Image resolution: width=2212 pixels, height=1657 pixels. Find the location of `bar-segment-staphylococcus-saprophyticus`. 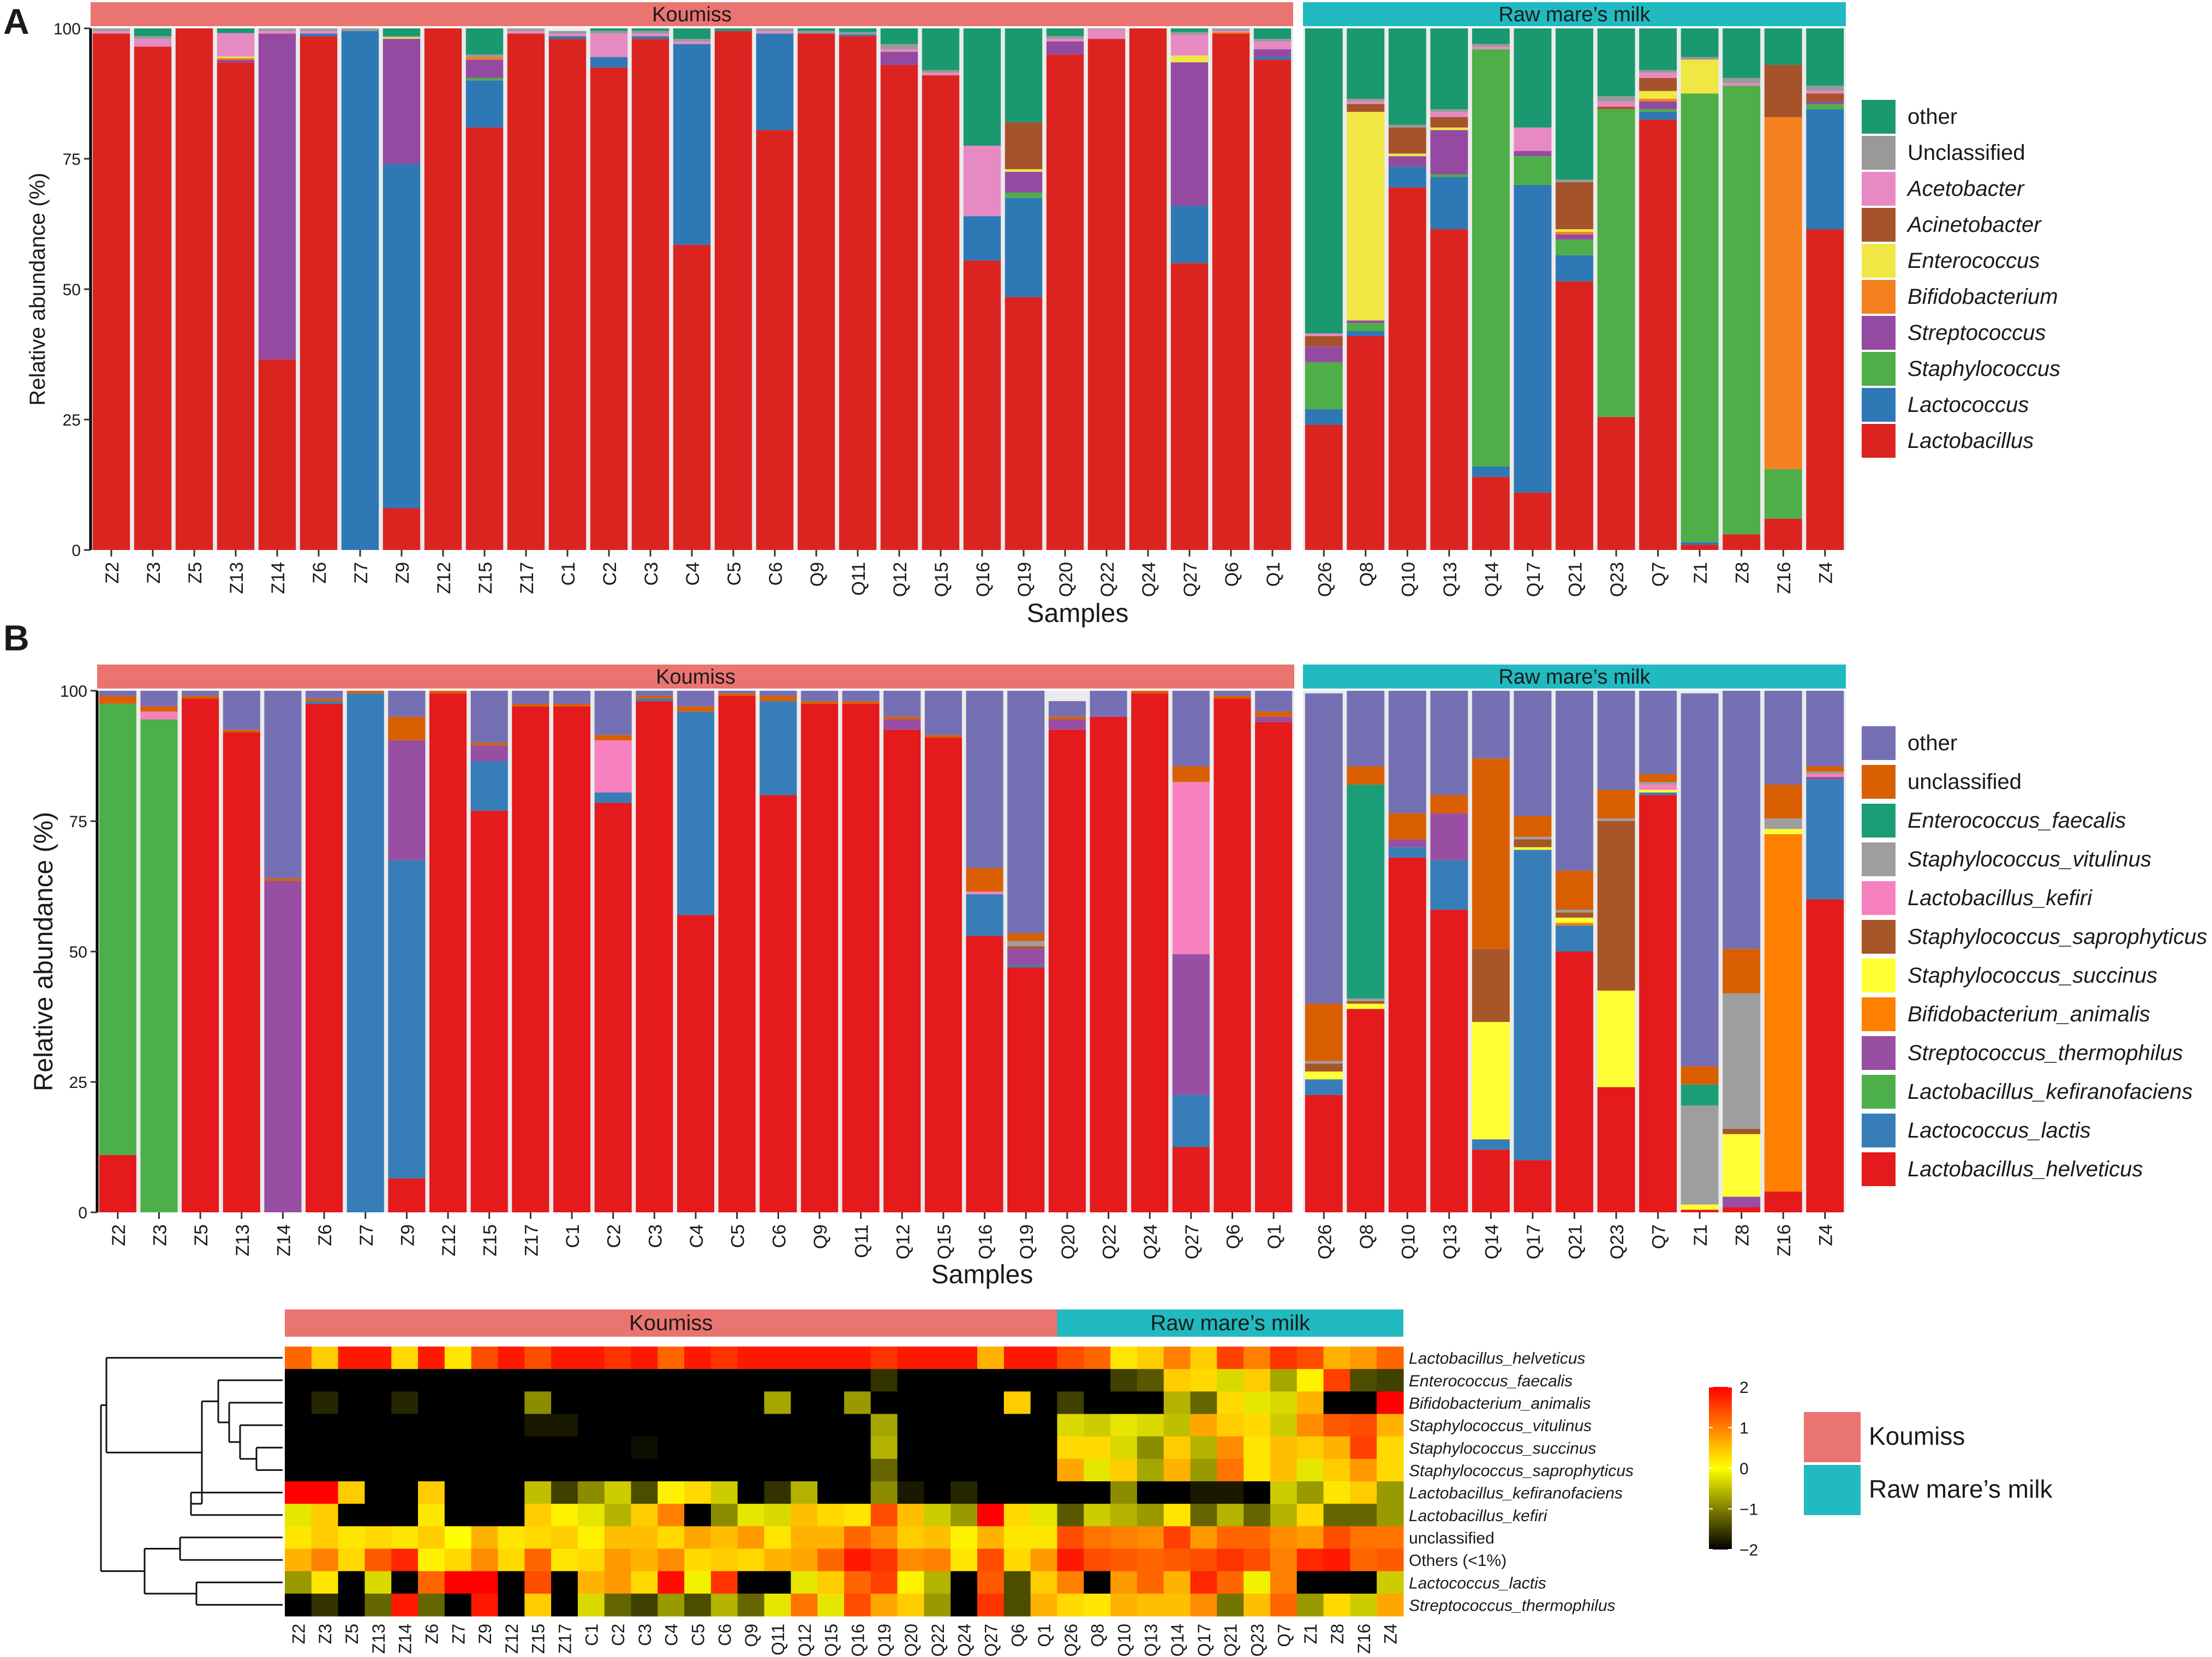

bar-segment-staphylococcus-saprophyticus is located at coordinates (1324, 1068).